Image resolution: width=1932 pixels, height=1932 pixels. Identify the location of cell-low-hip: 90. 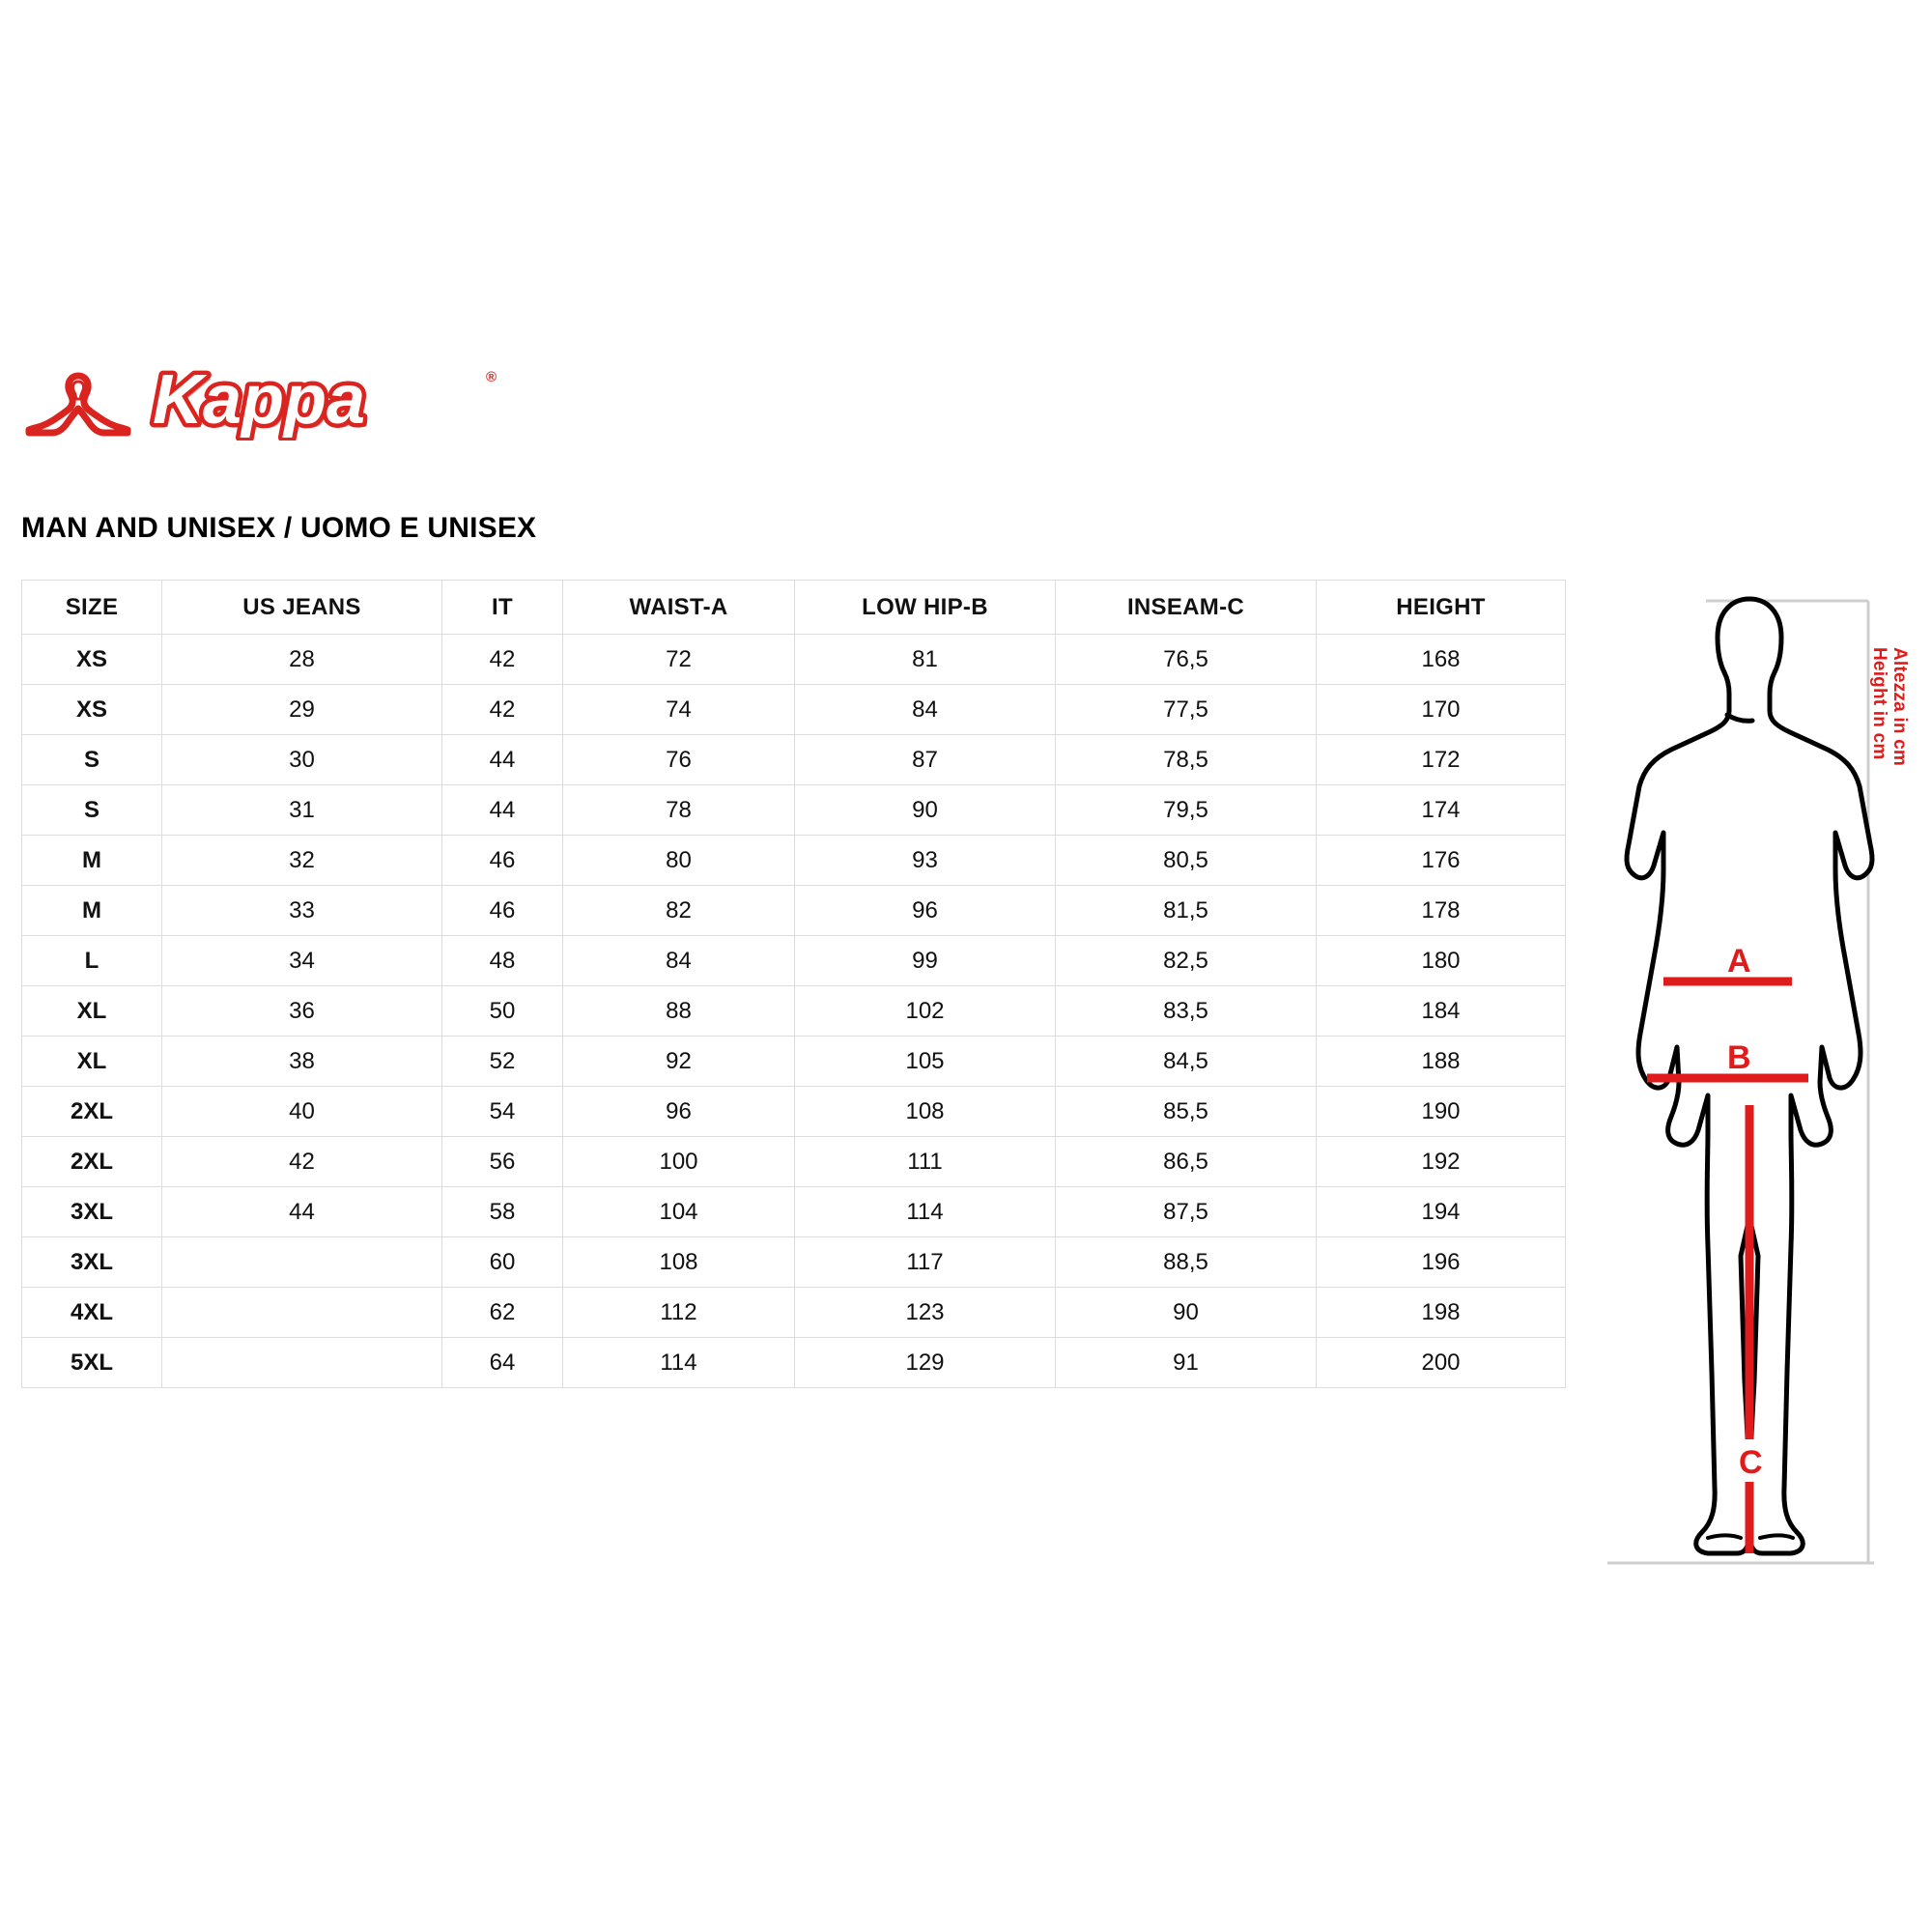
(925, 810).